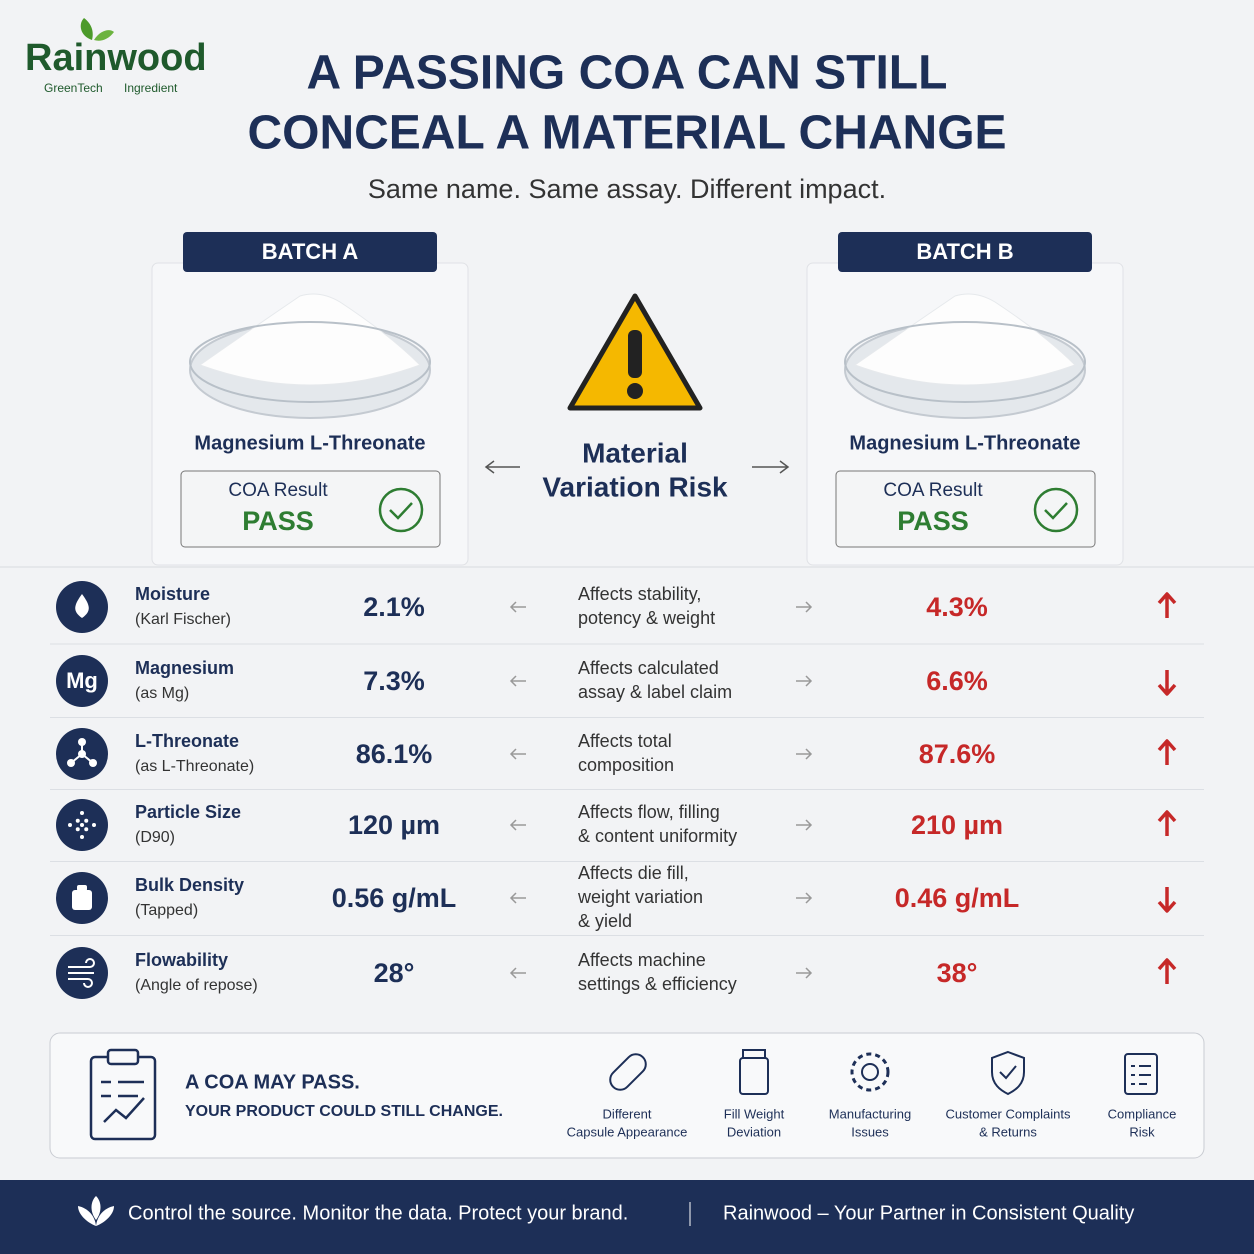 The width and height of the screenshot is (1254, 1254). I want to click on impact-text: composition, so click(626, 765).